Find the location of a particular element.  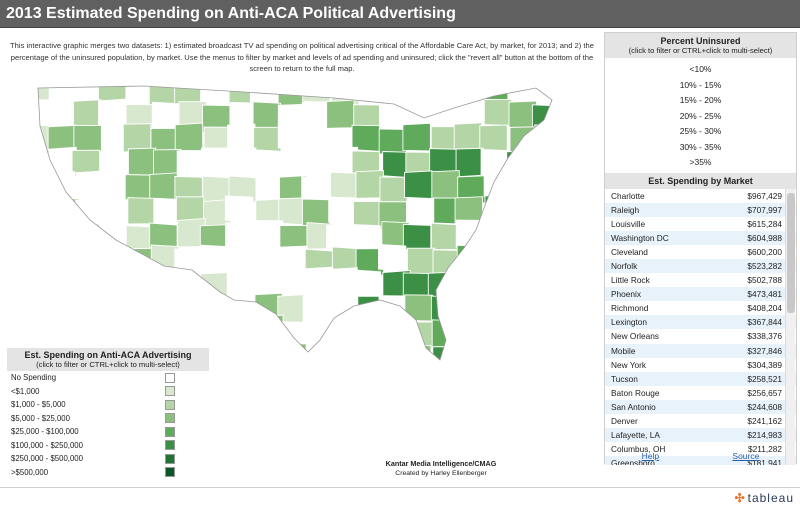

legend-item: $25,000 - $100,000 is located at coordinates (108, 432).